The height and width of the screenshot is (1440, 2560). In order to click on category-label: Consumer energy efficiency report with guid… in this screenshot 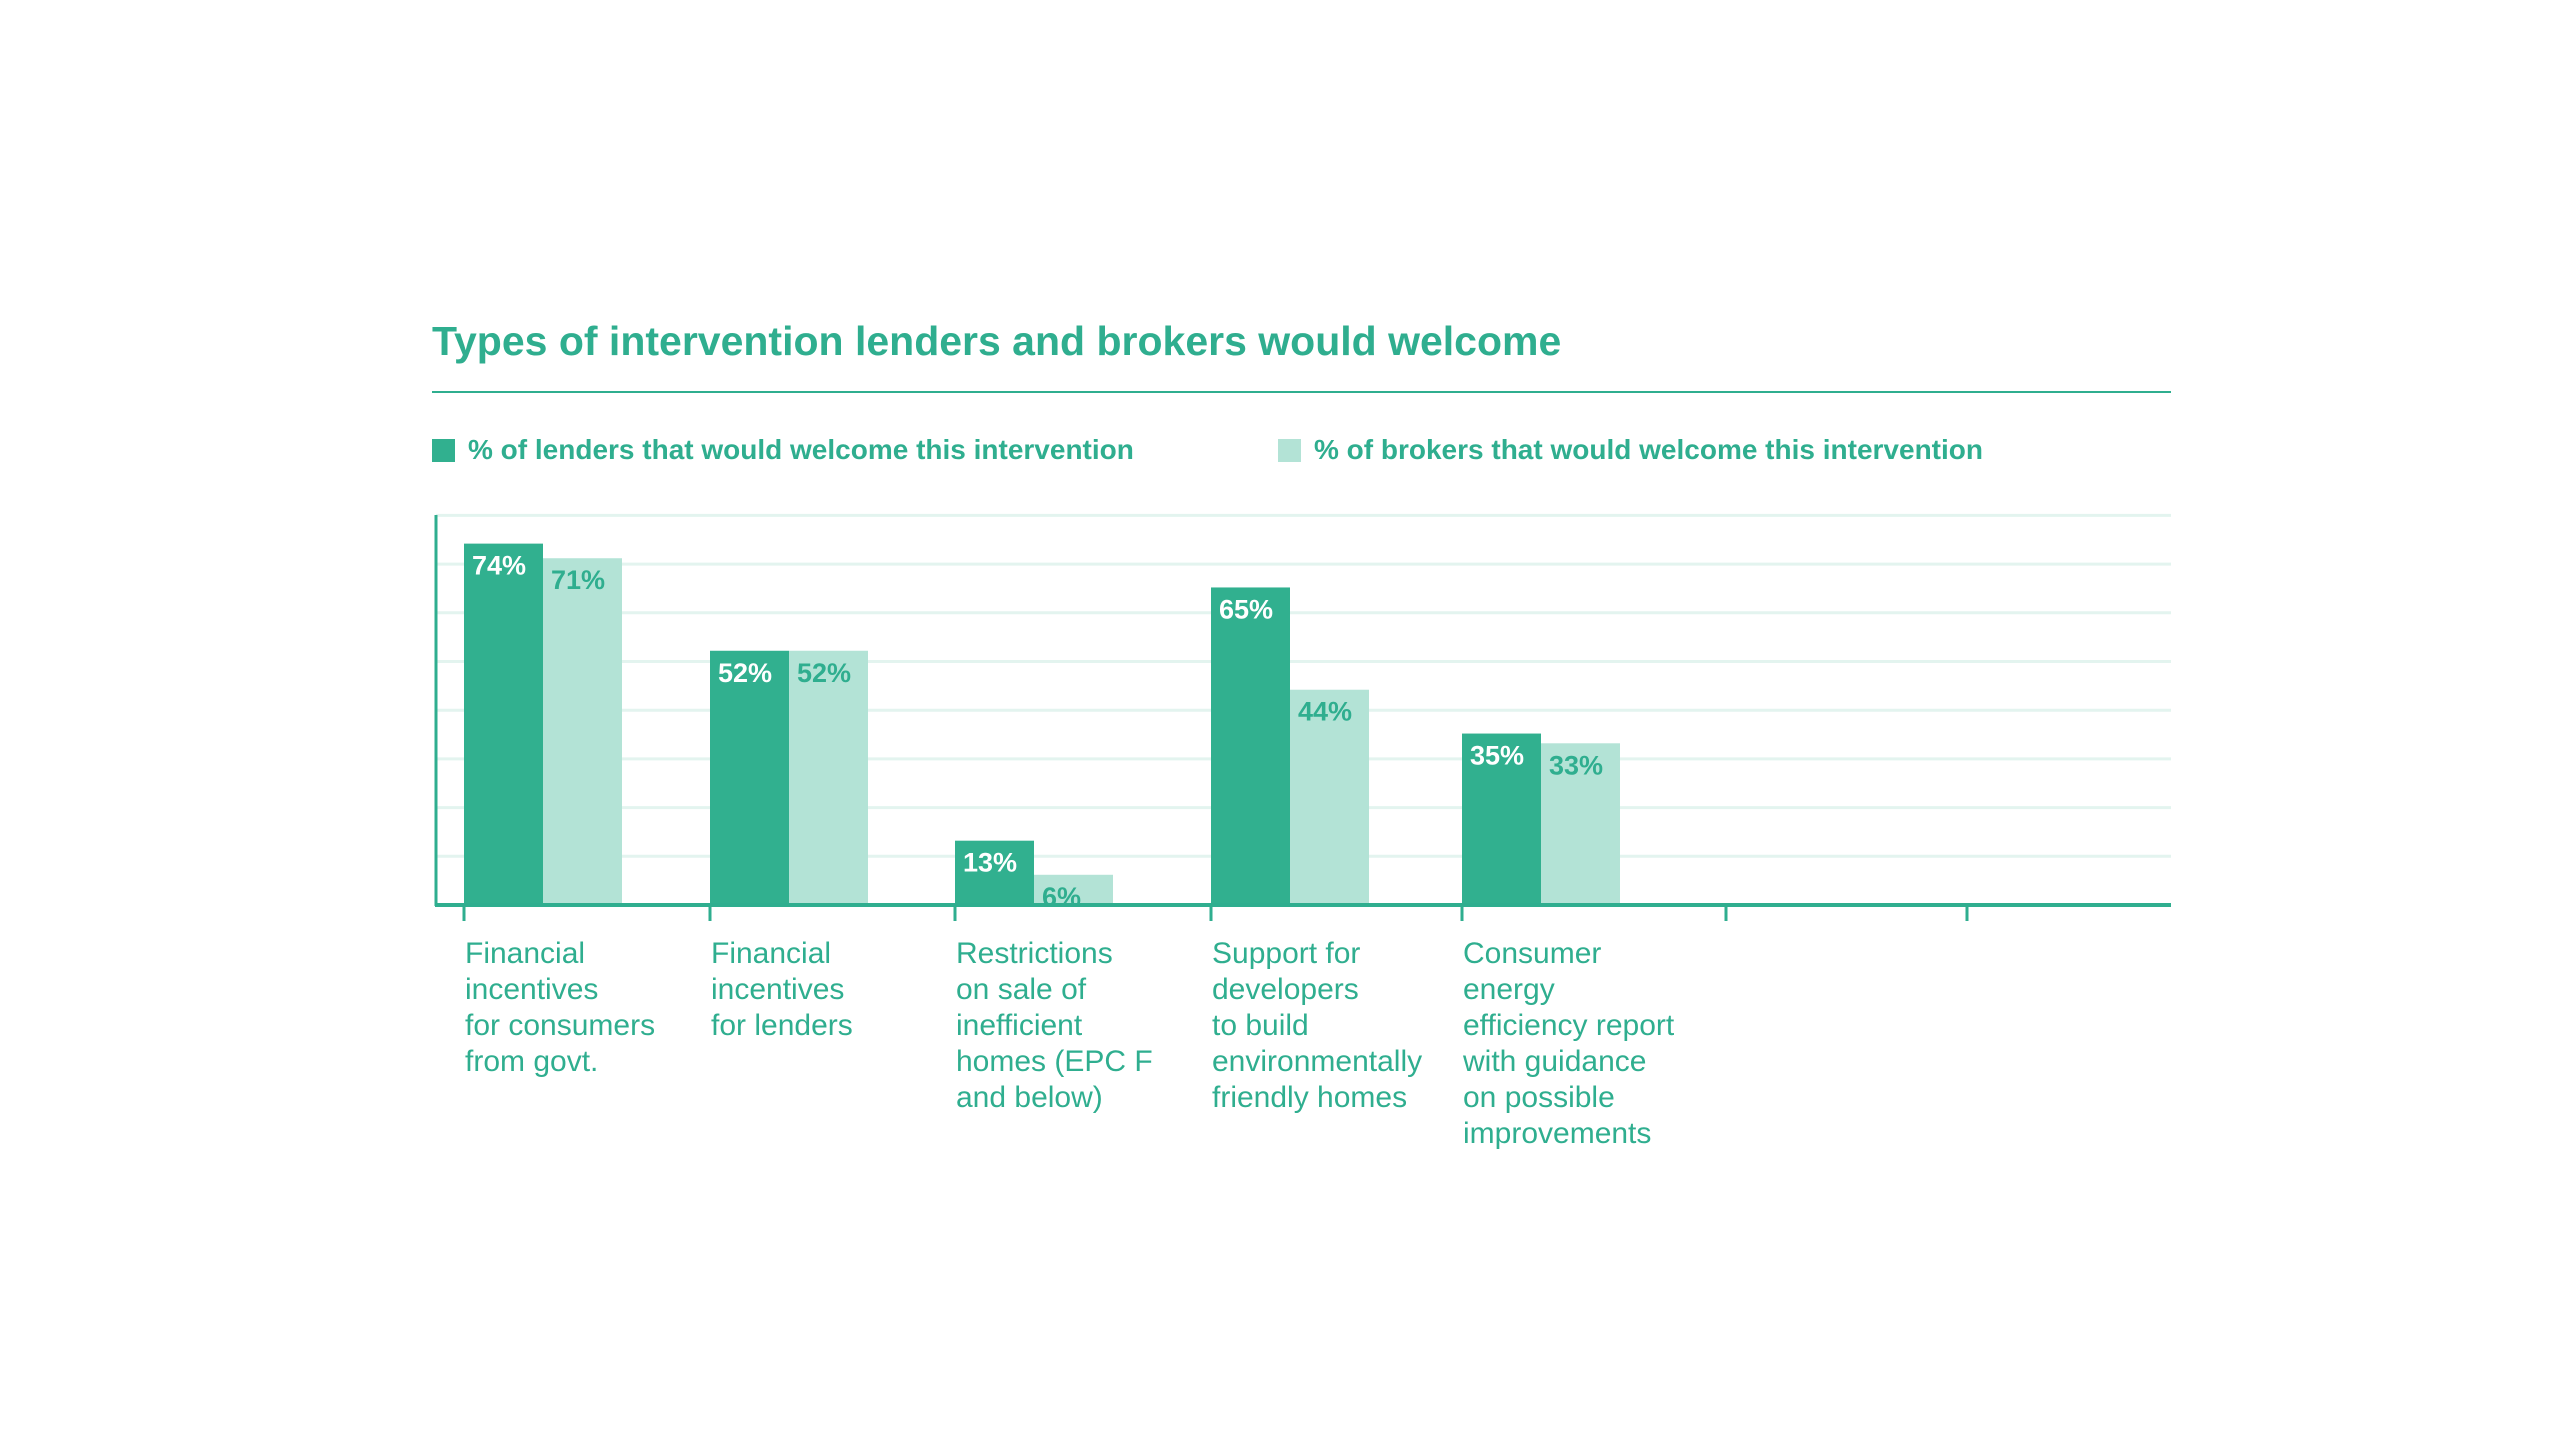, I will do `click(1568, 1043)`.